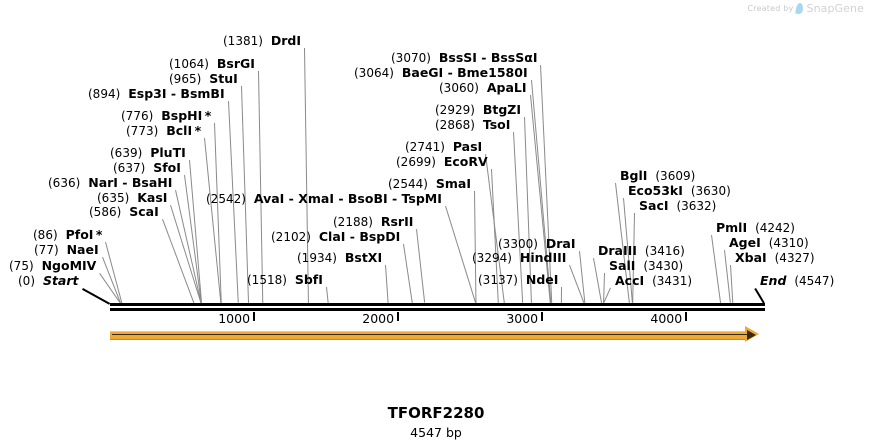  I want to click on enzyme-site-label: (0) Start, so click(48, 281).